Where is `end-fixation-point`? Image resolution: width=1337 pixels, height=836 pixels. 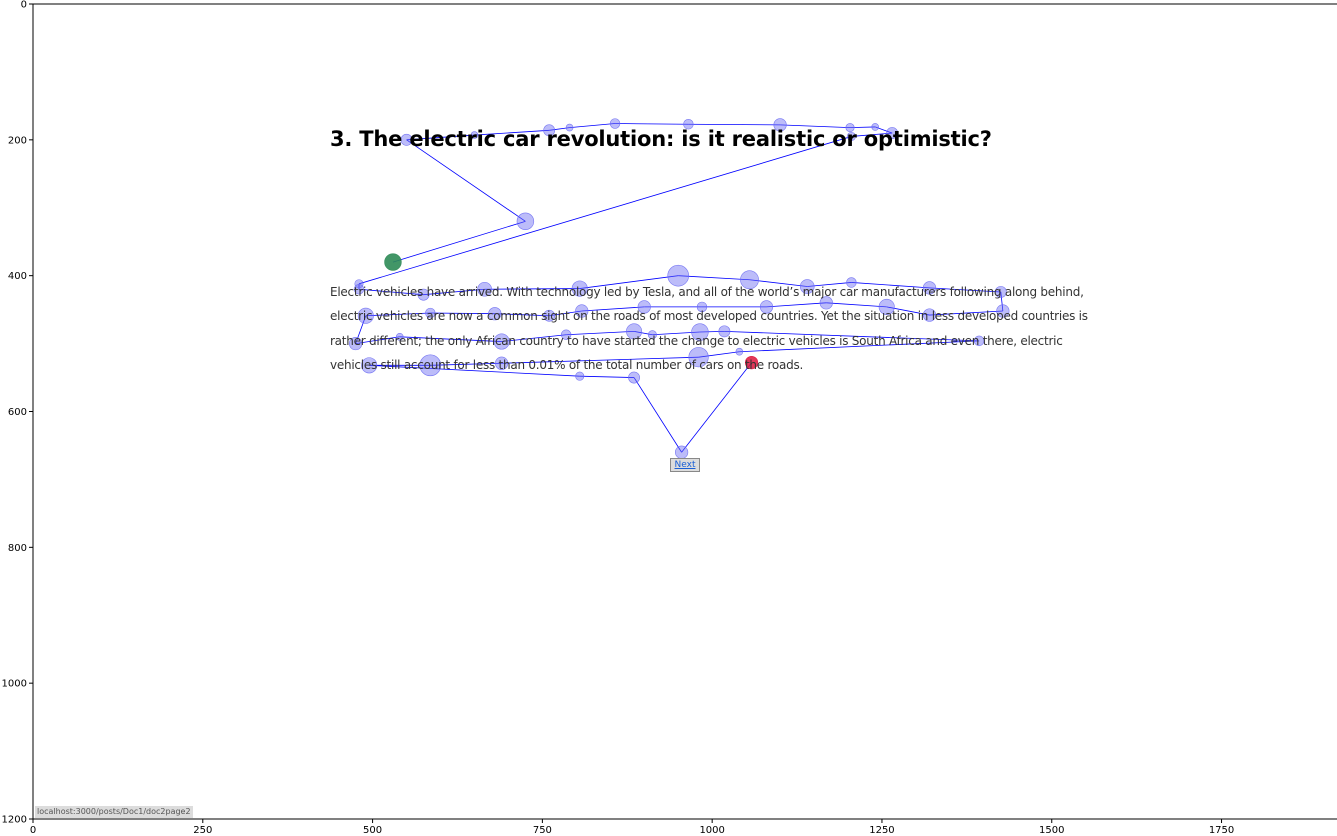
end-fixation-point is located at coordinates (751, 363).